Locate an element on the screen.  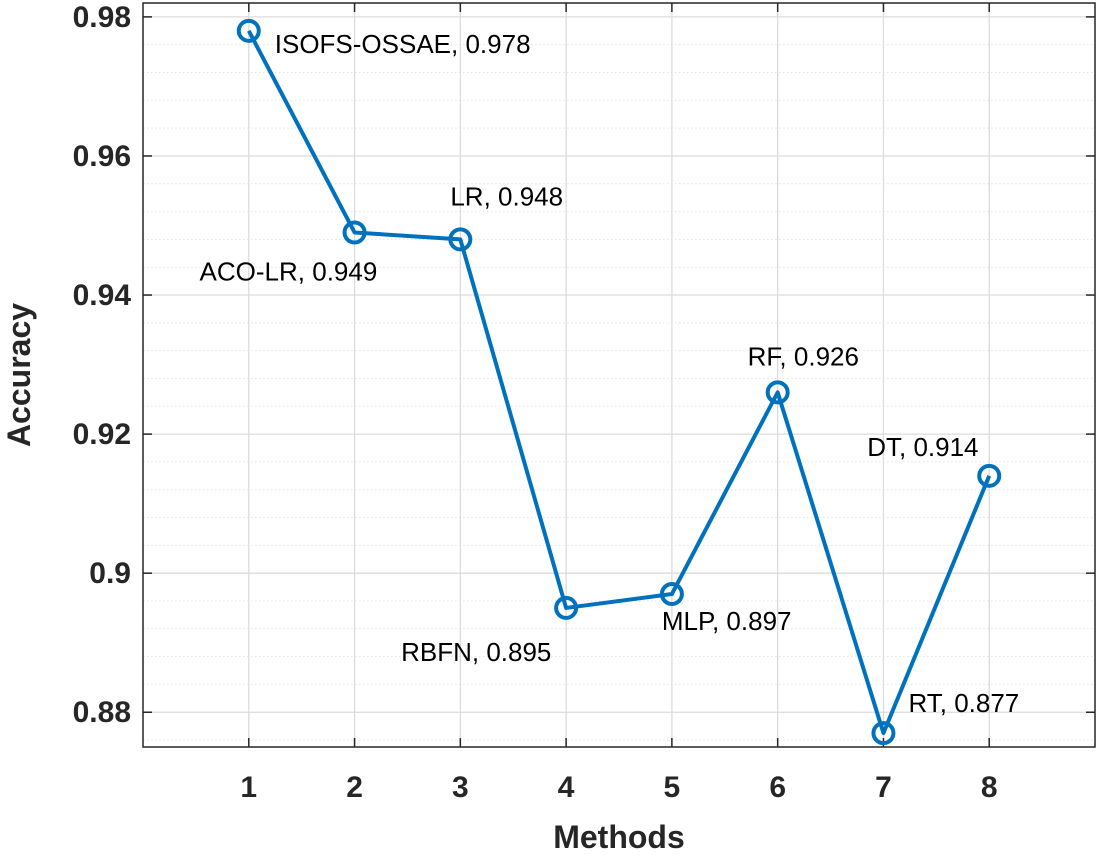
y-tick-label: 0.92 is located at coordinates (102, 434).